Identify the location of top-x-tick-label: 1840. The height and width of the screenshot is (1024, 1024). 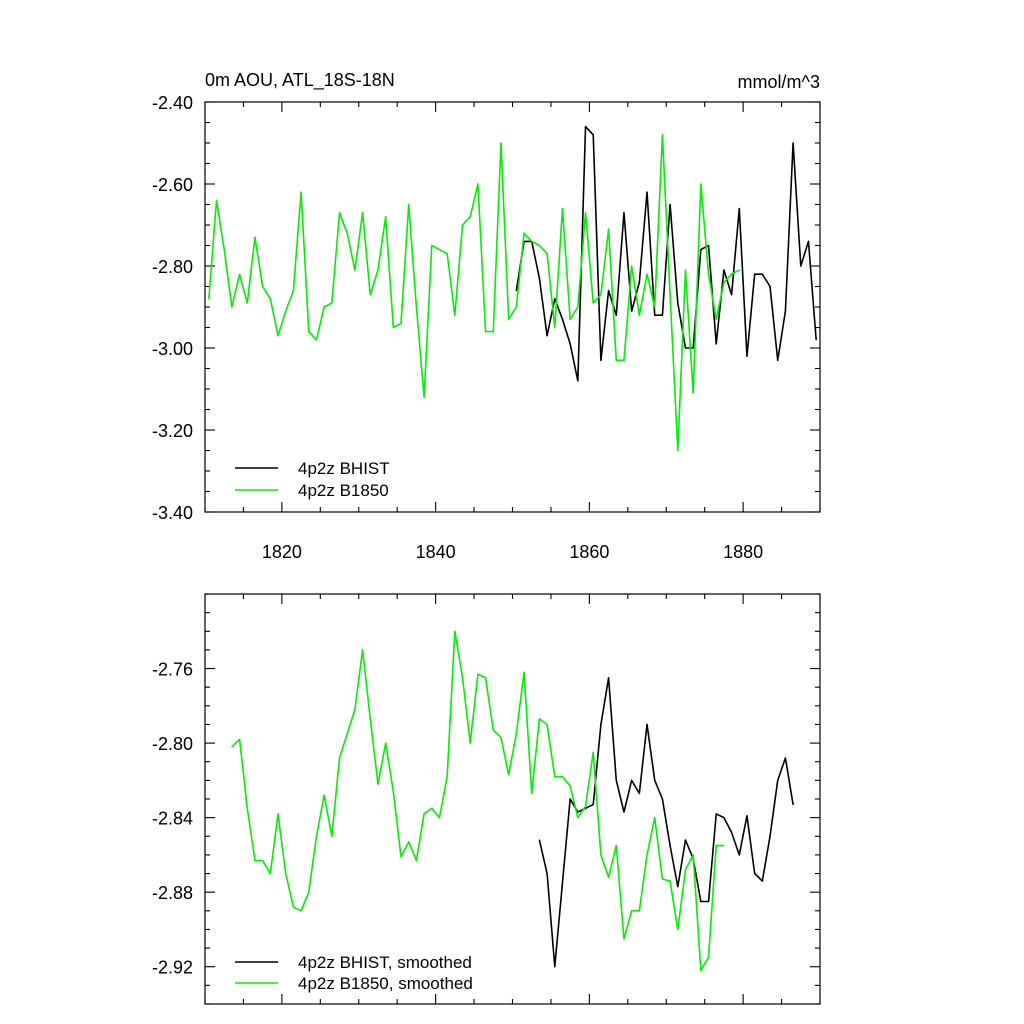
(436, 552).